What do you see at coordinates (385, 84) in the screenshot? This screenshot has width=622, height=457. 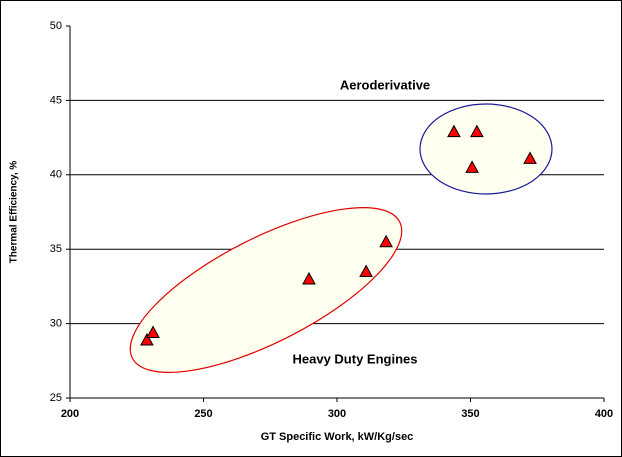 I see `annotation: Aeroderivative` at bounding box center [385, 84].